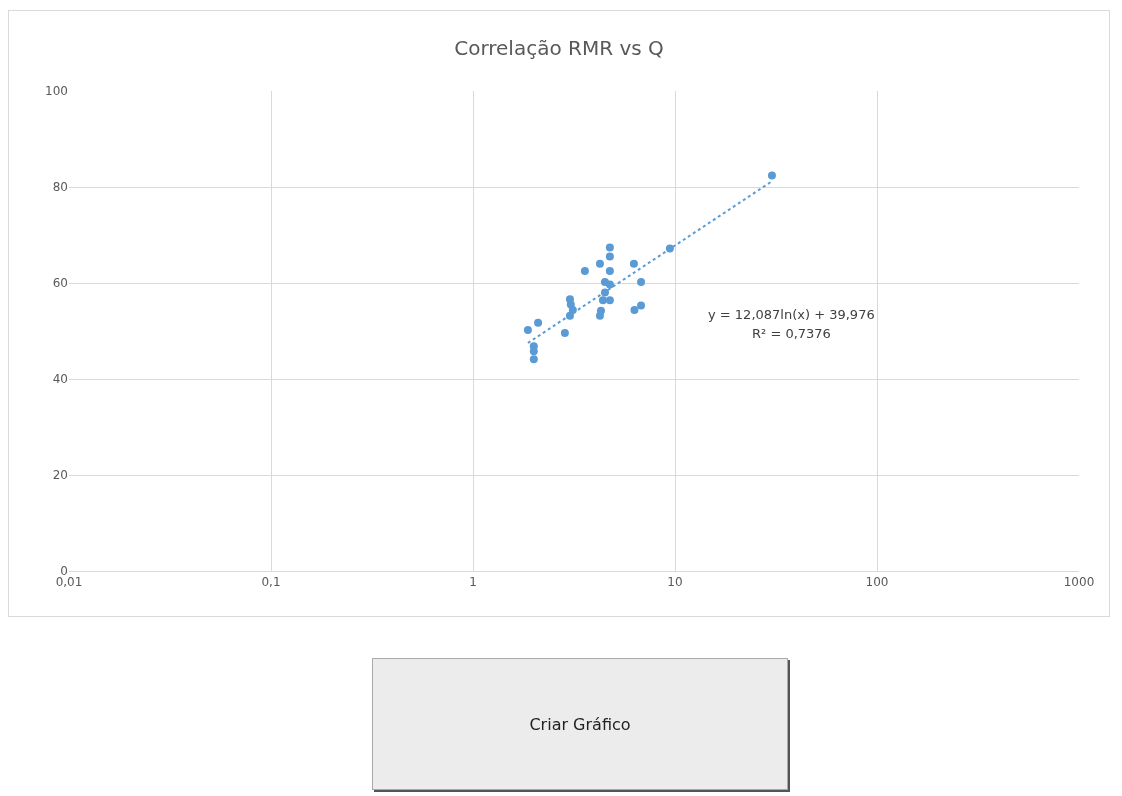  Describe the element at coordinates (877, 582) in the screenshot. I see `x-tick-label: 100` at that location.